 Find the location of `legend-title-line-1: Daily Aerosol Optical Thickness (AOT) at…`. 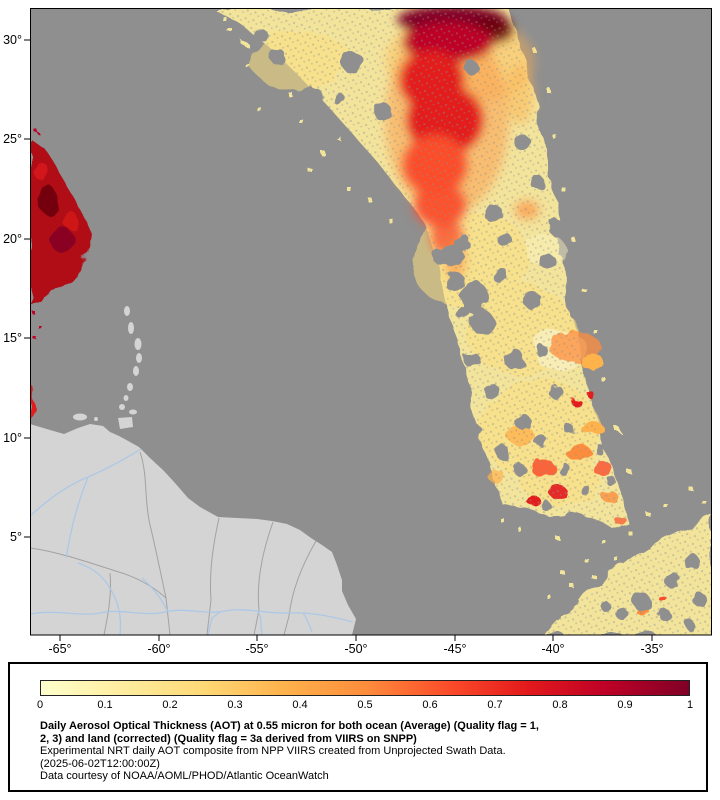

legend-title-line-1: Daily Aerosol Optical Thickness (AOT) at… is located at coordinates (289, 726).